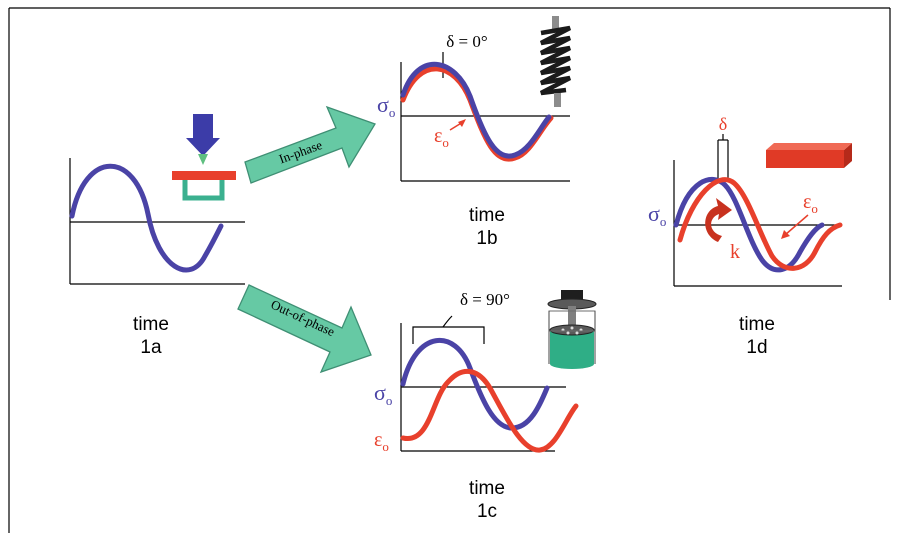 The image size is (900, 533). Describe the element at coordinates (796, 225) in the screenshot. I see `panel-1d-strain-pointer` at that location.